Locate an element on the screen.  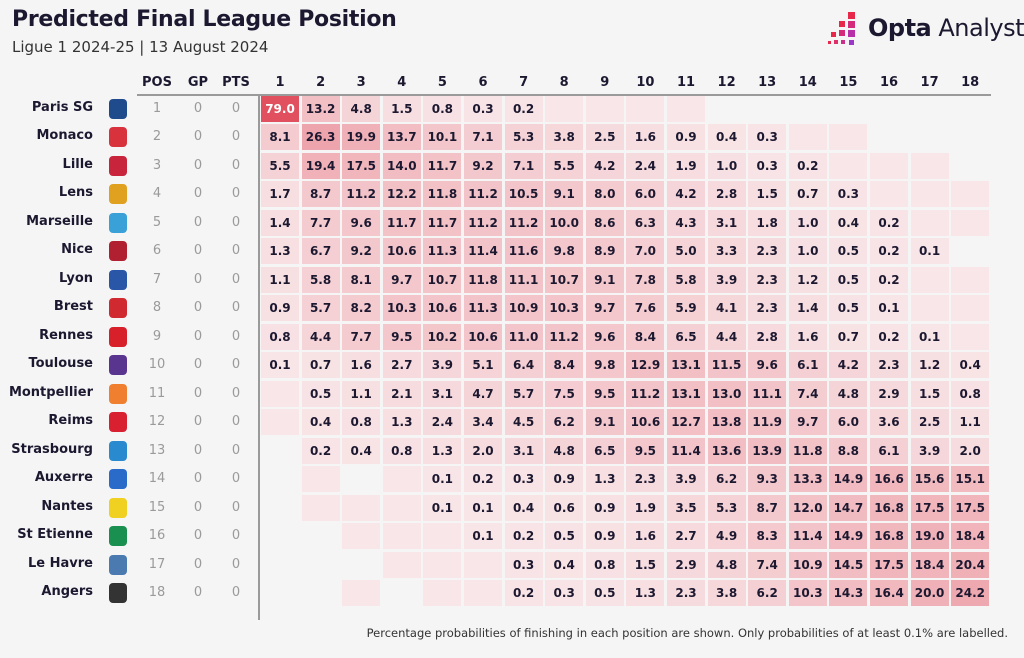
heatmap-cell: 24.2 is located at coordinates (970, 592).